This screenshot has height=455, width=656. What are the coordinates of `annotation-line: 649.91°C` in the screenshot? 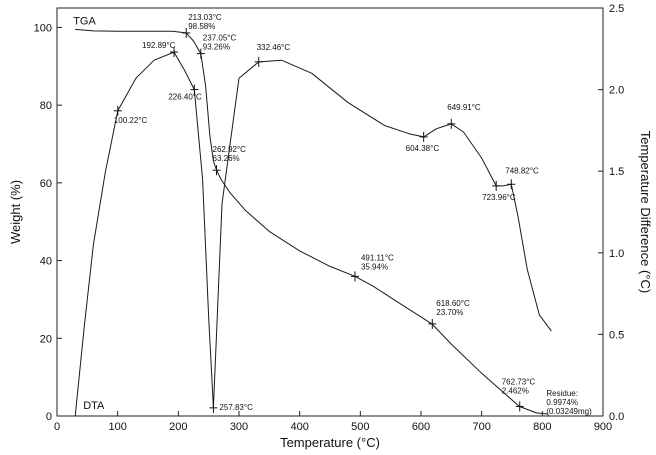 It's located at (464, 107).